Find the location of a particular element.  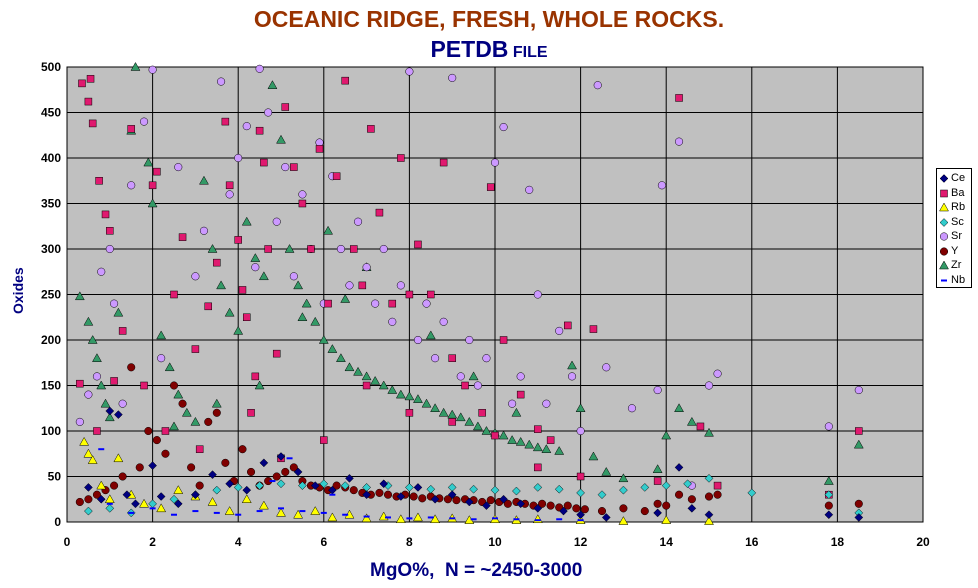

legend: Ce Ba Rb Sc Sr Y Zr Nb is located at coordinates (954, 228).